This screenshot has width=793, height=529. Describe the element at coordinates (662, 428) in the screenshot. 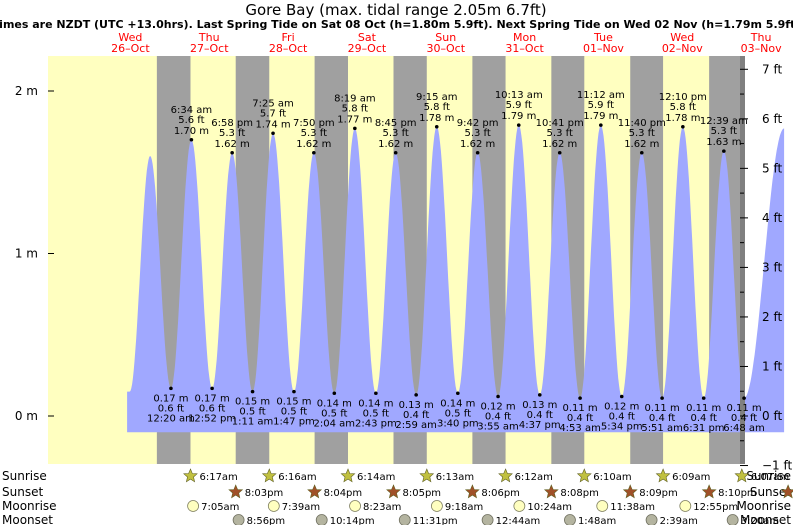

I see `low-tide-time: 5:51 am` at that location.